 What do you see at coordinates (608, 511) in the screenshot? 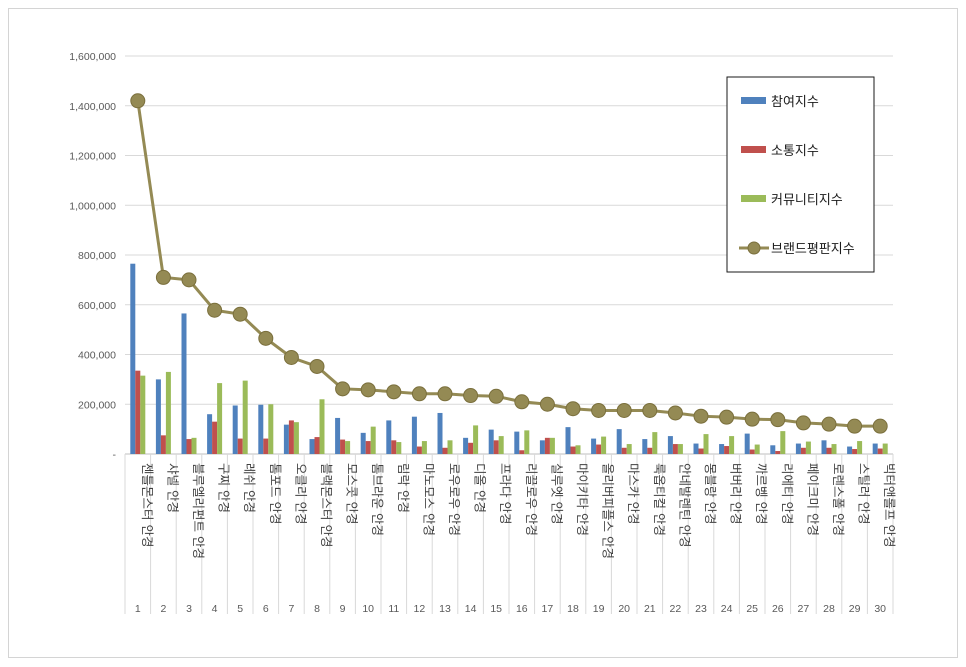
I see `category-label: 올리버피플스 안경` at bounding box center [608, 511].